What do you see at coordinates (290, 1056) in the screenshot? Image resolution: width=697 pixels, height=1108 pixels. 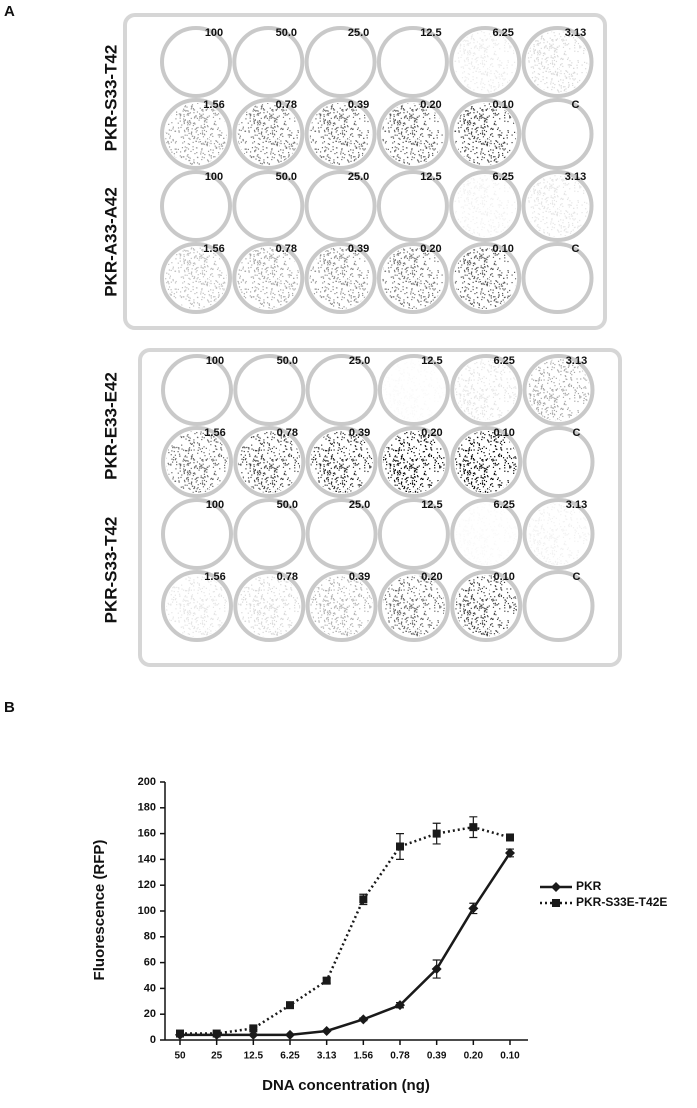 I see `x-tick-label: 6.25` at bounding box center [290, 1056].